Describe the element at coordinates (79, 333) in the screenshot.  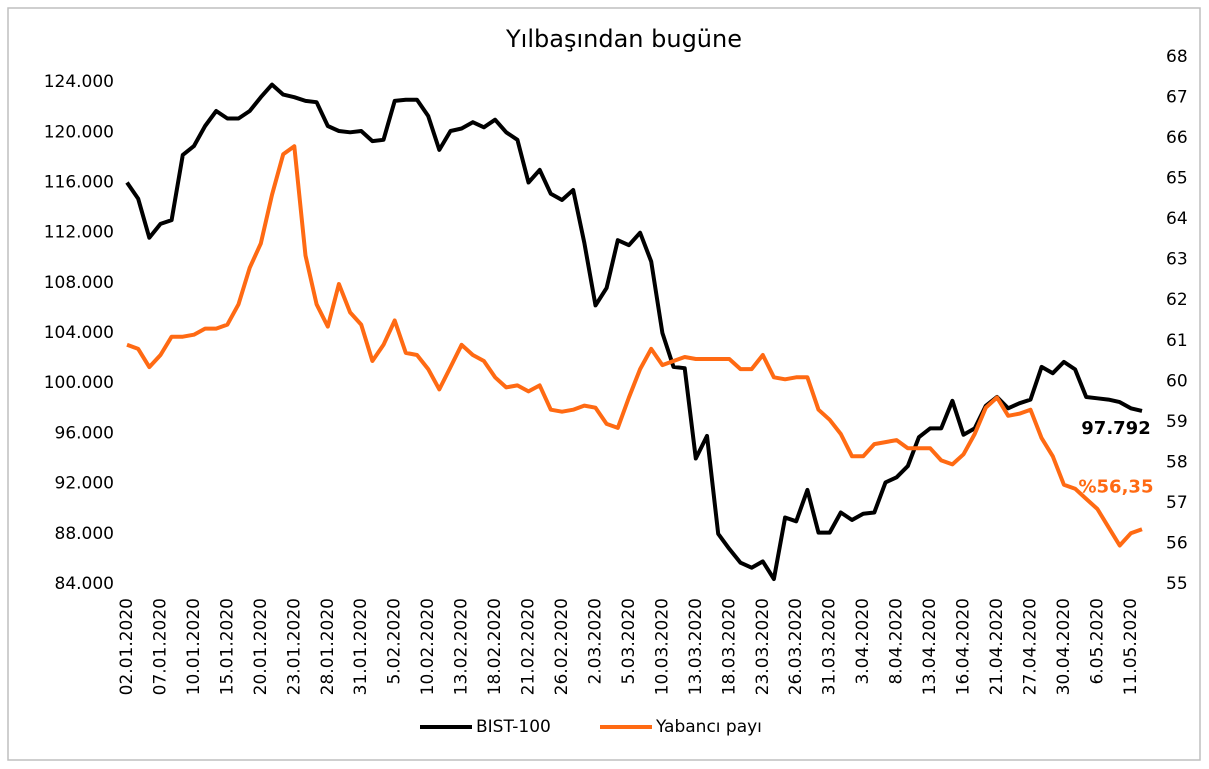
I see `y-tick-label: 104.000` at that location.